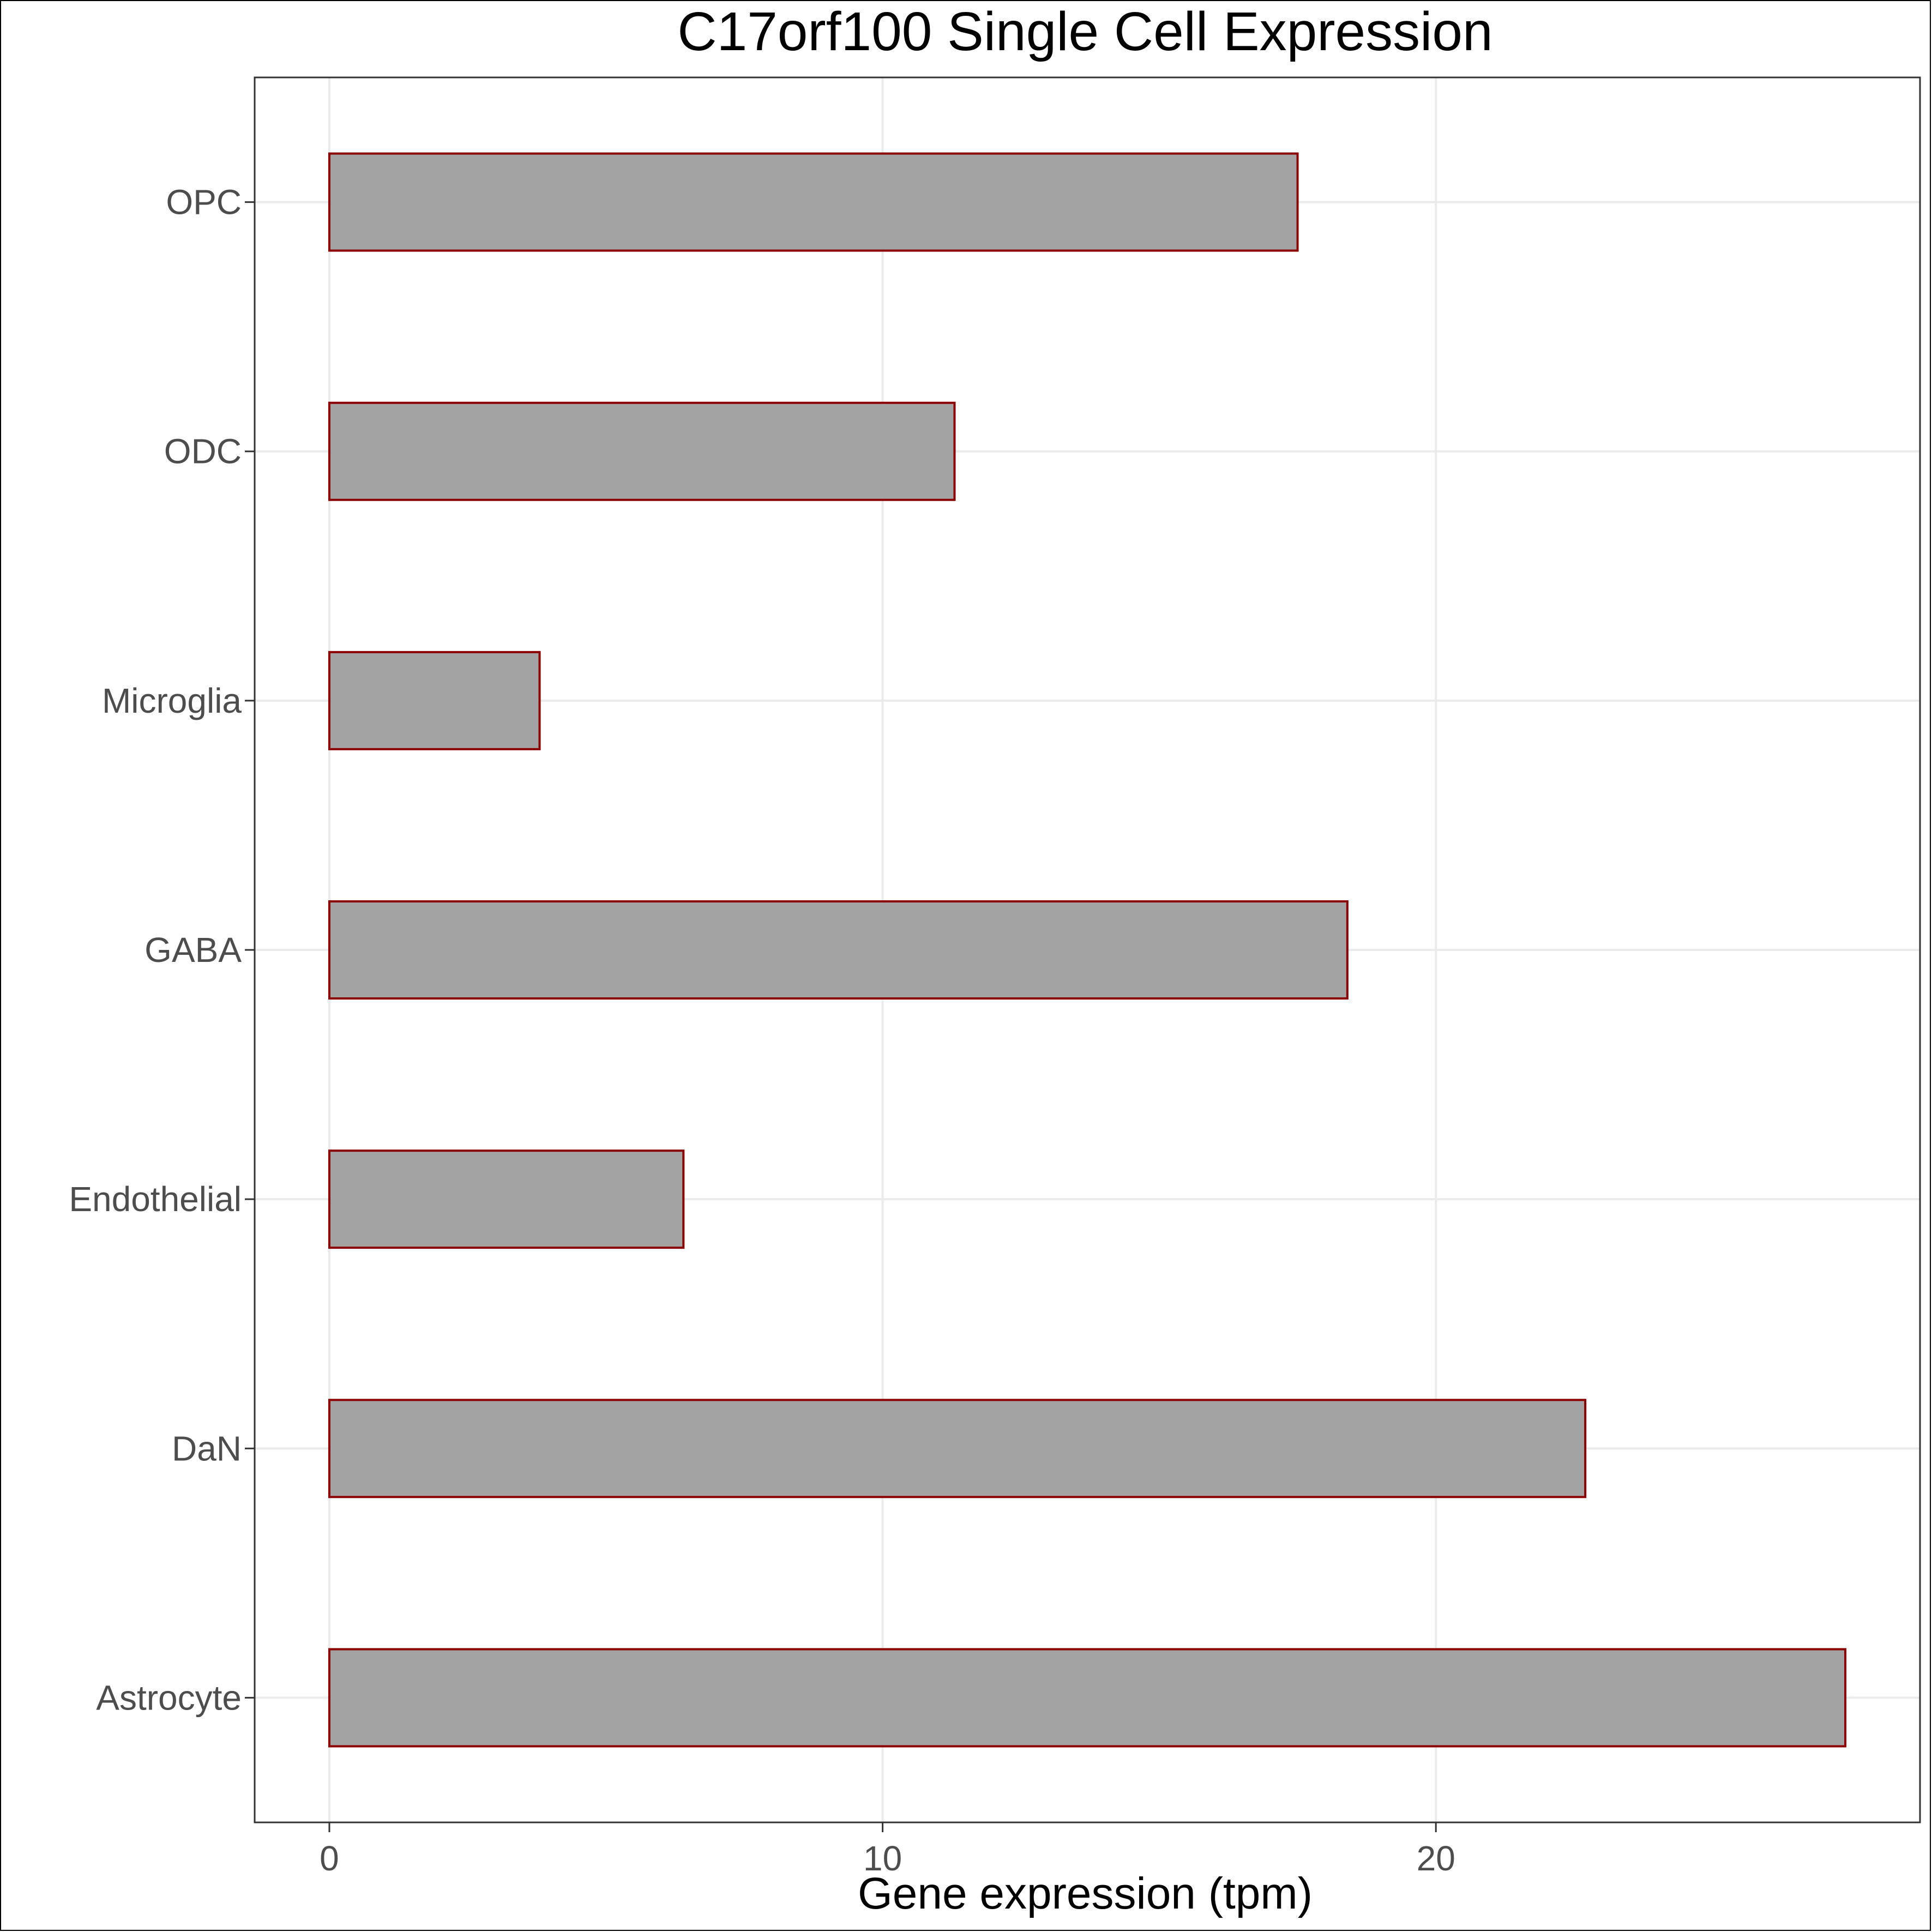  Describe the element at coordinates (838, 950) in the screenshot. I see `bar-gaba` at that location.